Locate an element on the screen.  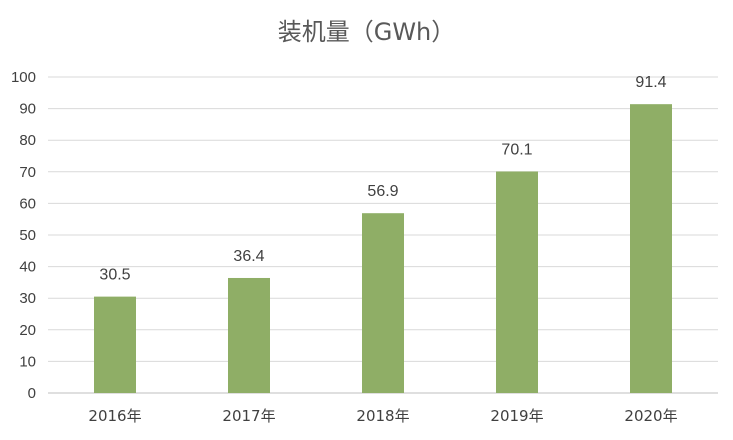
y-tick-label: 90 is located at coordinates (27, 109).